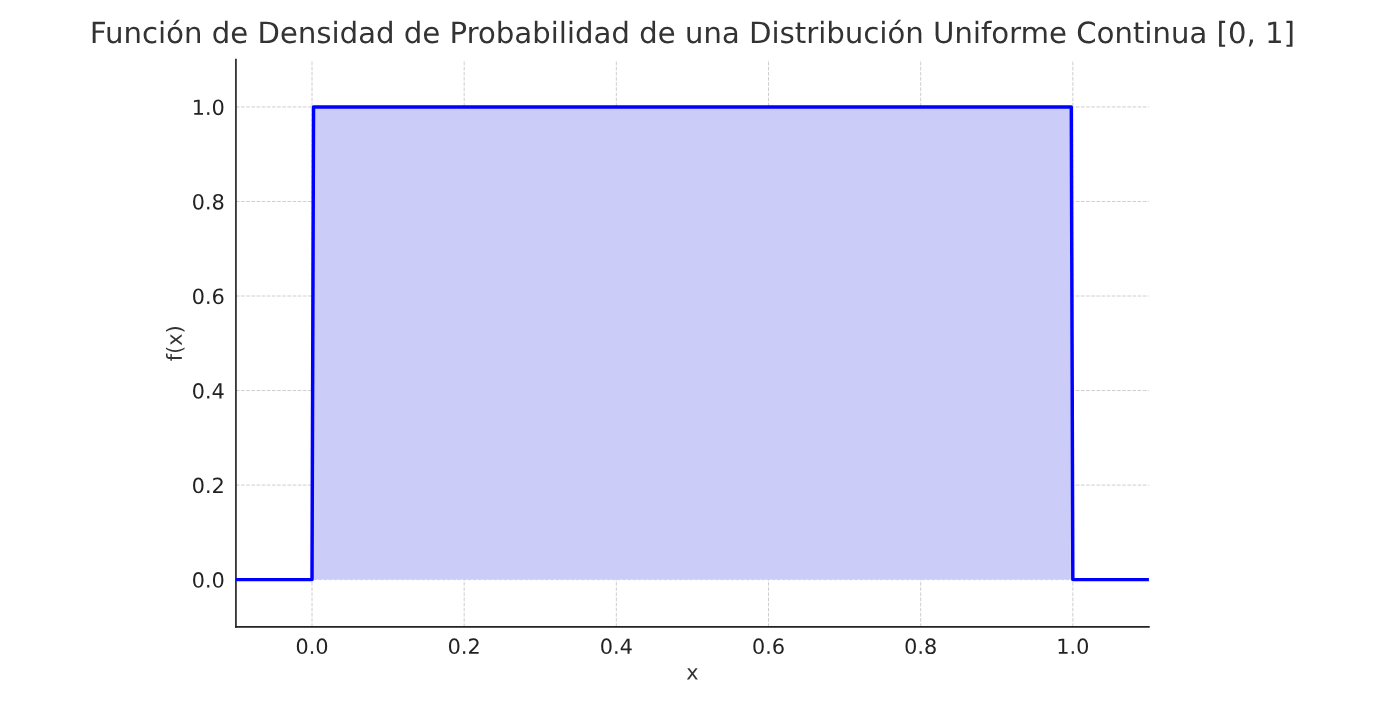 This screenshot has height=702, width=1396. Describe the element at coordinates (208, 107) in the screenshot. I see `y-tick-label: 1.0` at that location.